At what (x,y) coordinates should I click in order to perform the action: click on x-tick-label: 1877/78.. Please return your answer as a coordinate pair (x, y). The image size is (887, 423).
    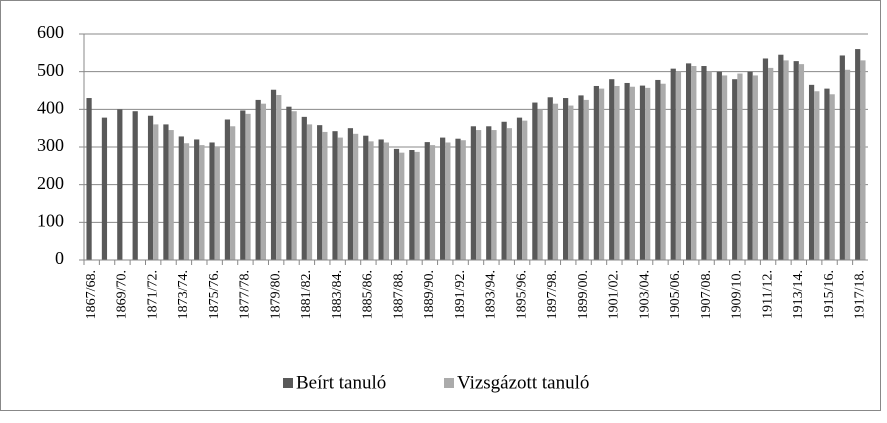
    Looking at the image, I should click on (245, 294).